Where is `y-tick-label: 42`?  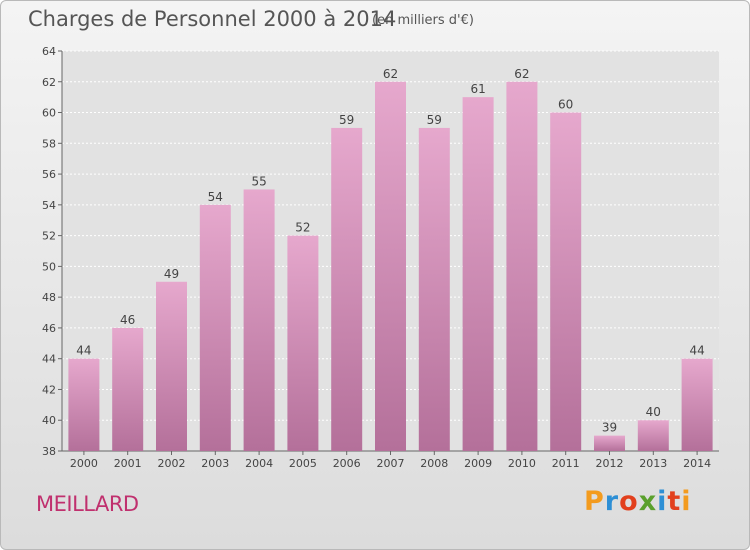 y-tick-label: 42 is located at coordinates (49, 389).